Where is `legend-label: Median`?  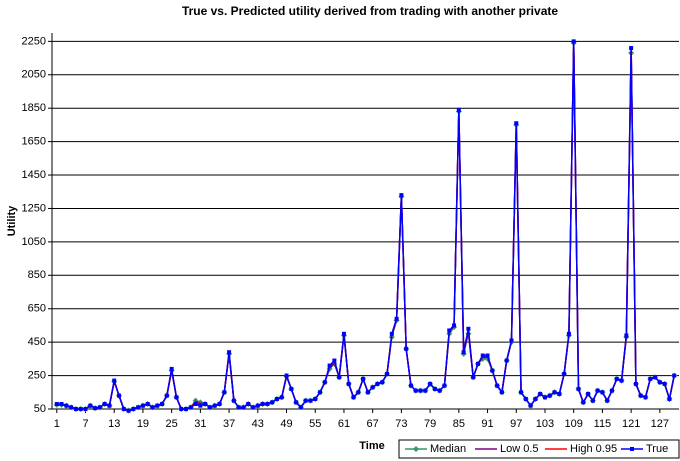 legend-label: Median is located at coordinates (448, 449).